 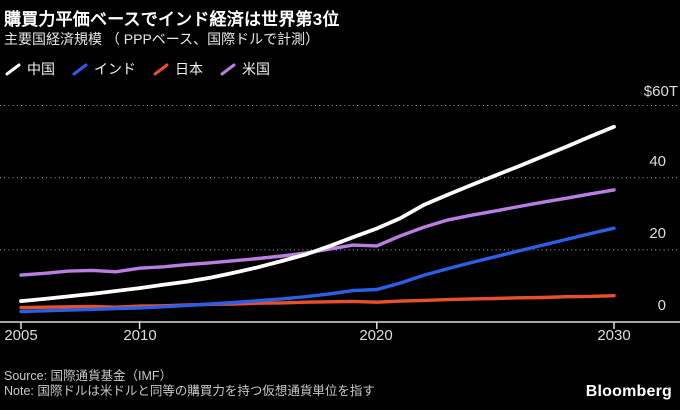 I want to click on legend-item-us: 米国, so click(x=244, y=69).